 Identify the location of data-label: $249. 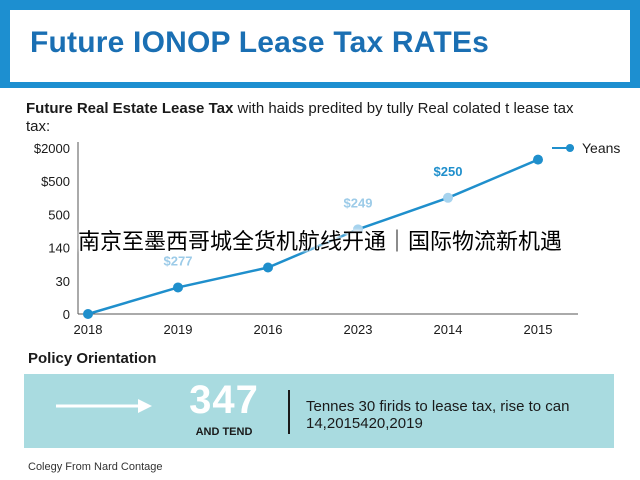
(358, 202).